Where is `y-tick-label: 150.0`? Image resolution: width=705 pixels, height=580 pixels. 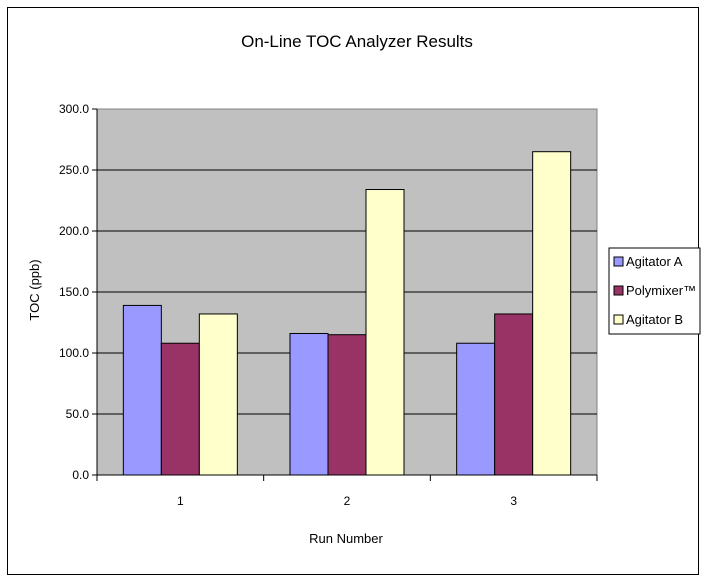
y-tick-label: 150.0 is located at coordinates (74, 292).